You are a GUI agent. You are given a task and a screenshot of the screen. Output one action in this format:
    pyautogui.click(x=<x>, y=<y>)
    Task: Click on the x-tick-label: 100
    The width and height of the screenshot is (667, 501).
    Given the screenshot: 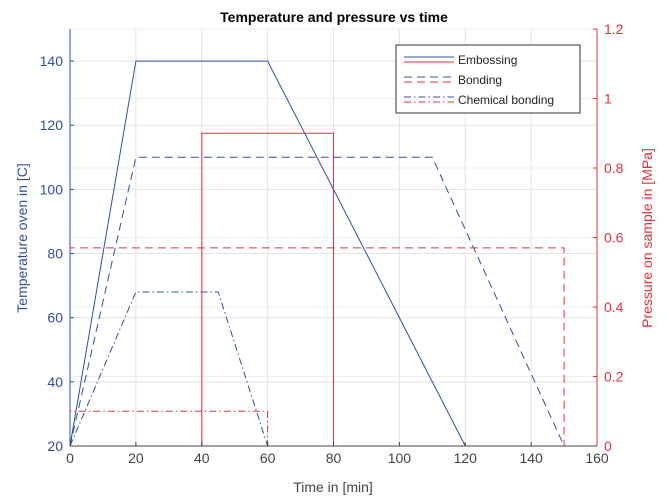 What is the action you would take?
    pyautogui.click(x=400, y=458)
    